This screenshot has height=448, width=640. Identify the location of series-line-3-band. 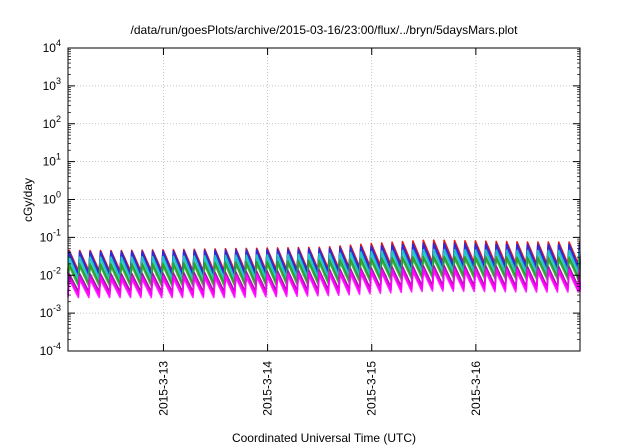
(324, 272).